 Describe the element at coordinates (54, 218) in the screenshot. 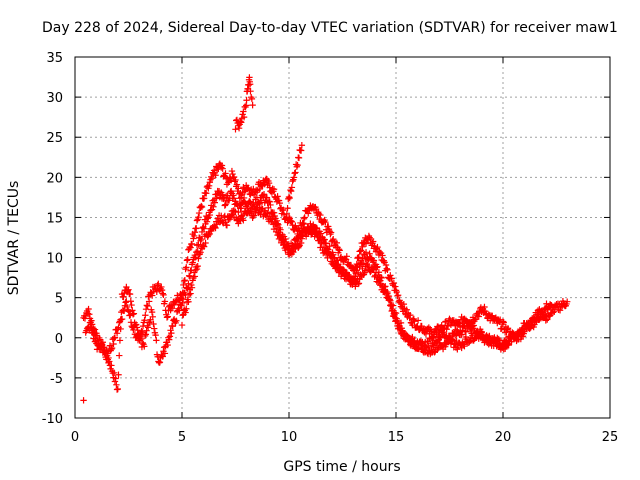

I see `y-tick-label: 15` at that location.